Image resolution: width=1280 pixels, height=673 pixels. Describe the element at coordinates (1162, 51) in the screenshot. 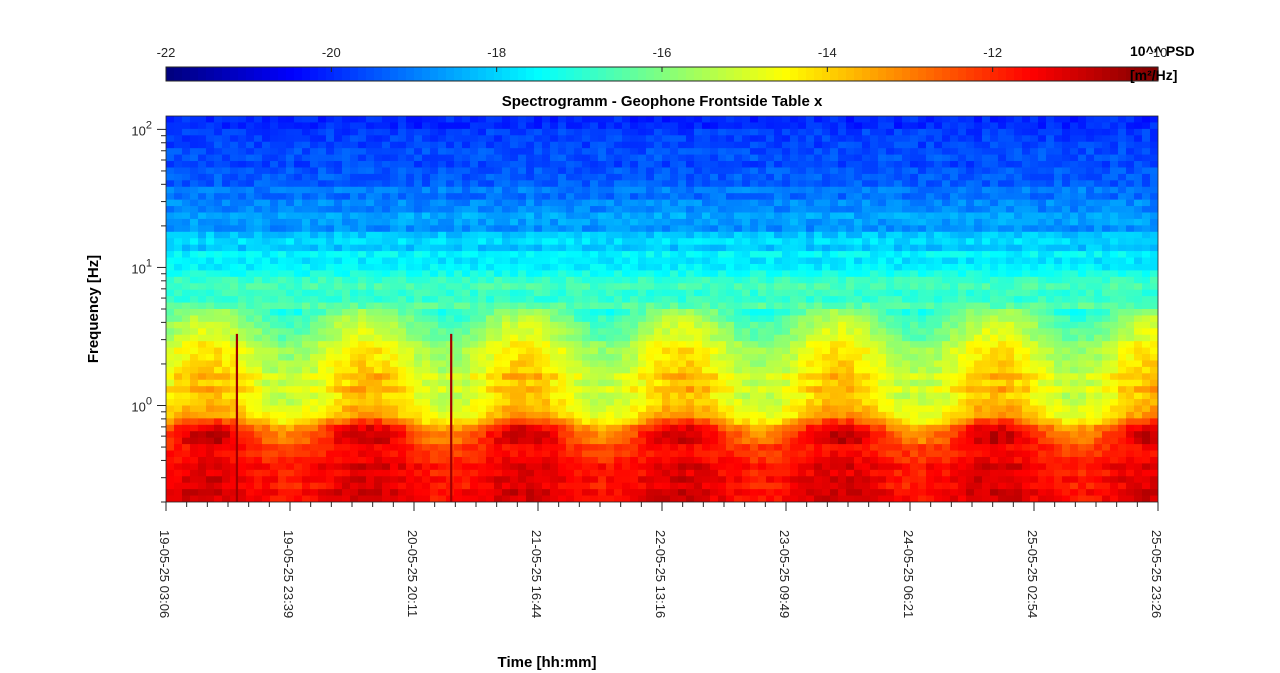

I see `colorbar-label-line1: 10^^ PSD` at that location.